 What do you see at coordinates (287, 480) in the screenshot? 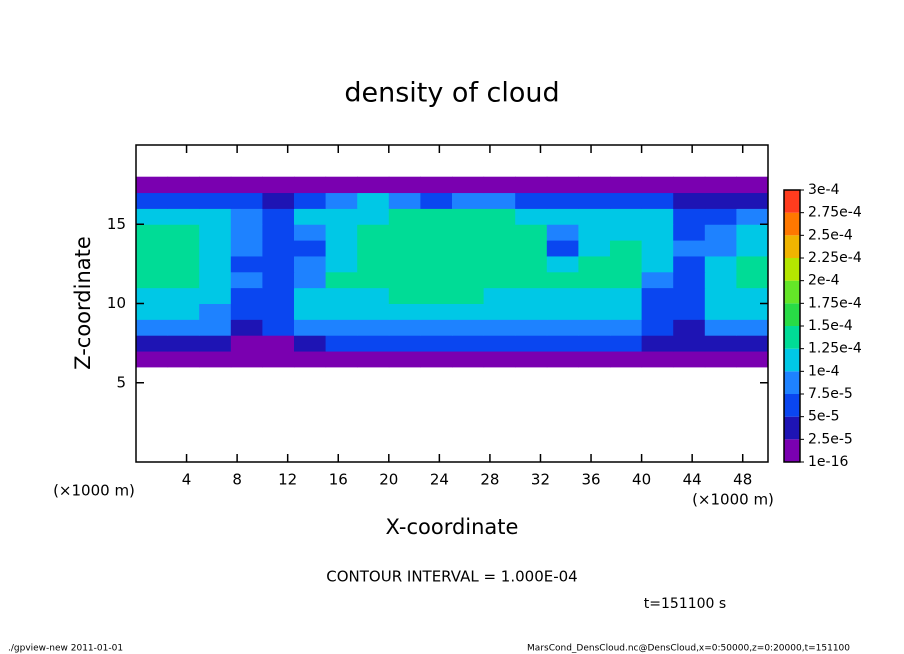
I see `x-tick-label: 12` at bounding box center [287, 480].